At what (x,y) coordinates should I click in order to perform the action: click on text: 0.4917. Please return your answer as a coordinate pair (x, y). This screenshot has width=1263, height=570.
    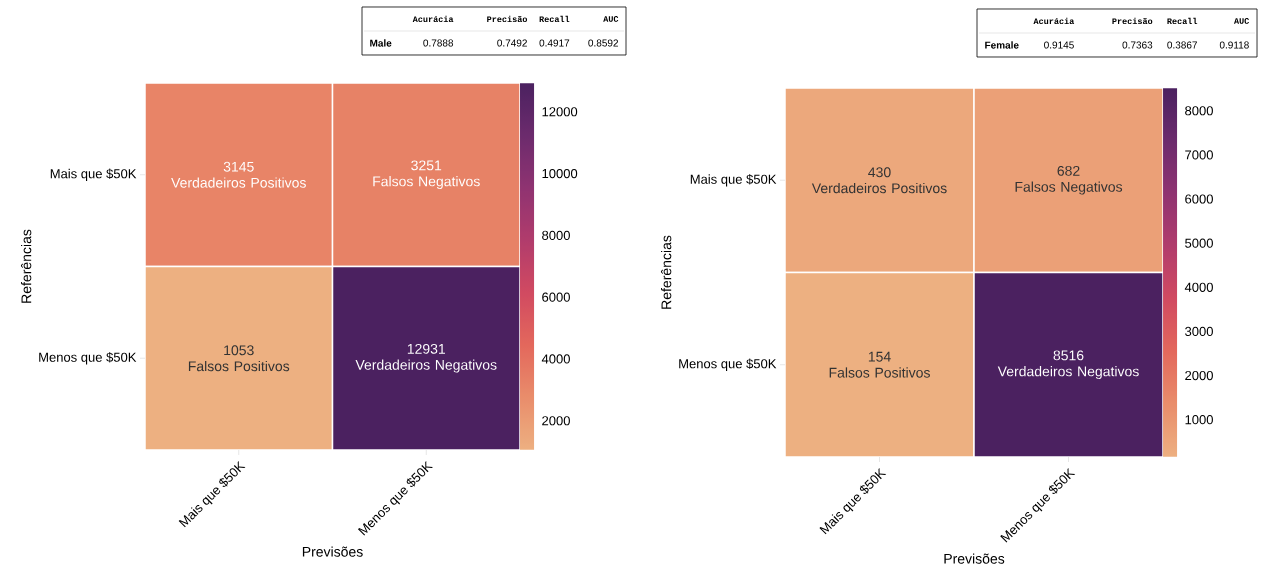
    Looking at the image, I should click on (554, 43).